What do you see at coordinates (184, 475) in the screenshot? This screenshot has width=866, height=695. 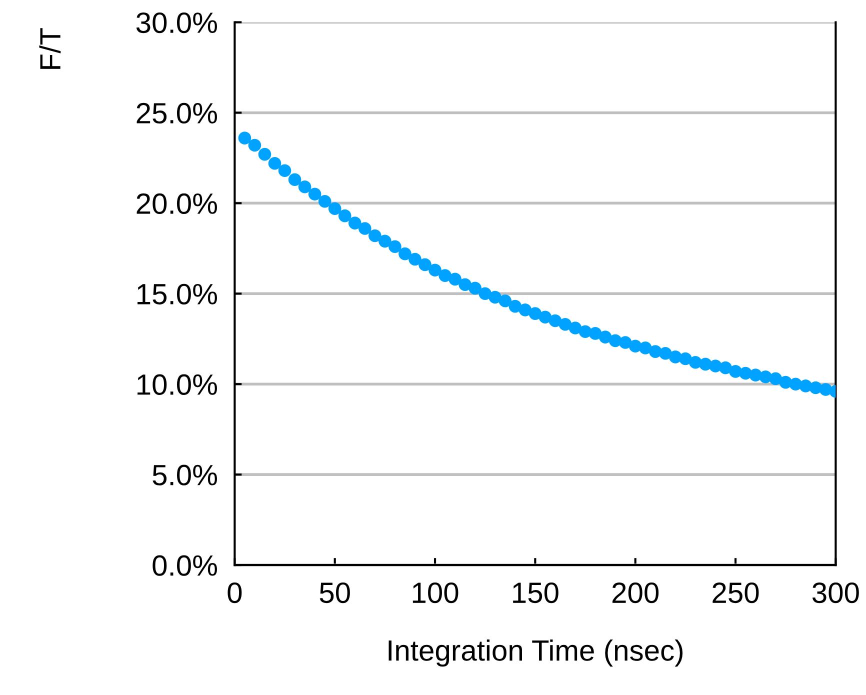 I see `y-tick-label: 5.0%` at bounding box center [184, 475].